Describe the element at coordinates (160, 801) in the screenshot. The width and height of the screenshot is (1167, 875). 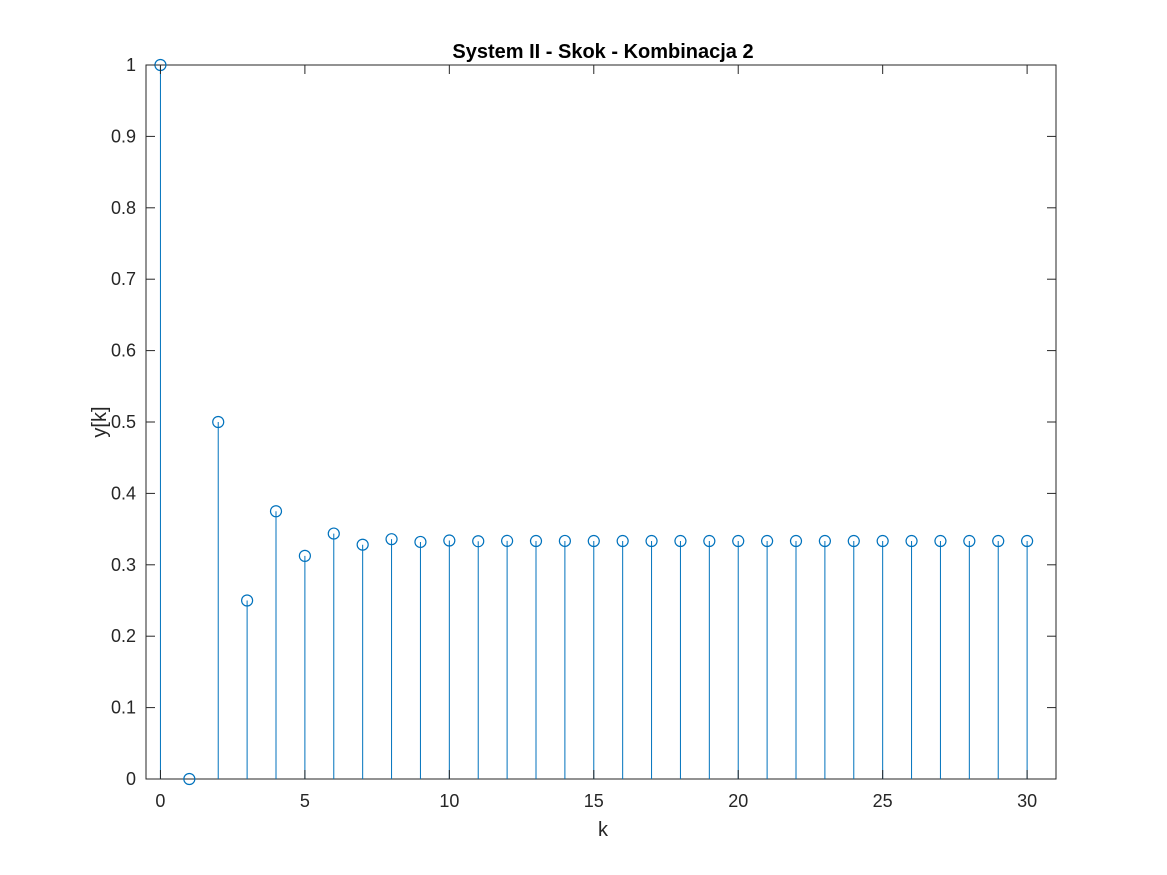
I see `x-tick-label: 0` at that location.